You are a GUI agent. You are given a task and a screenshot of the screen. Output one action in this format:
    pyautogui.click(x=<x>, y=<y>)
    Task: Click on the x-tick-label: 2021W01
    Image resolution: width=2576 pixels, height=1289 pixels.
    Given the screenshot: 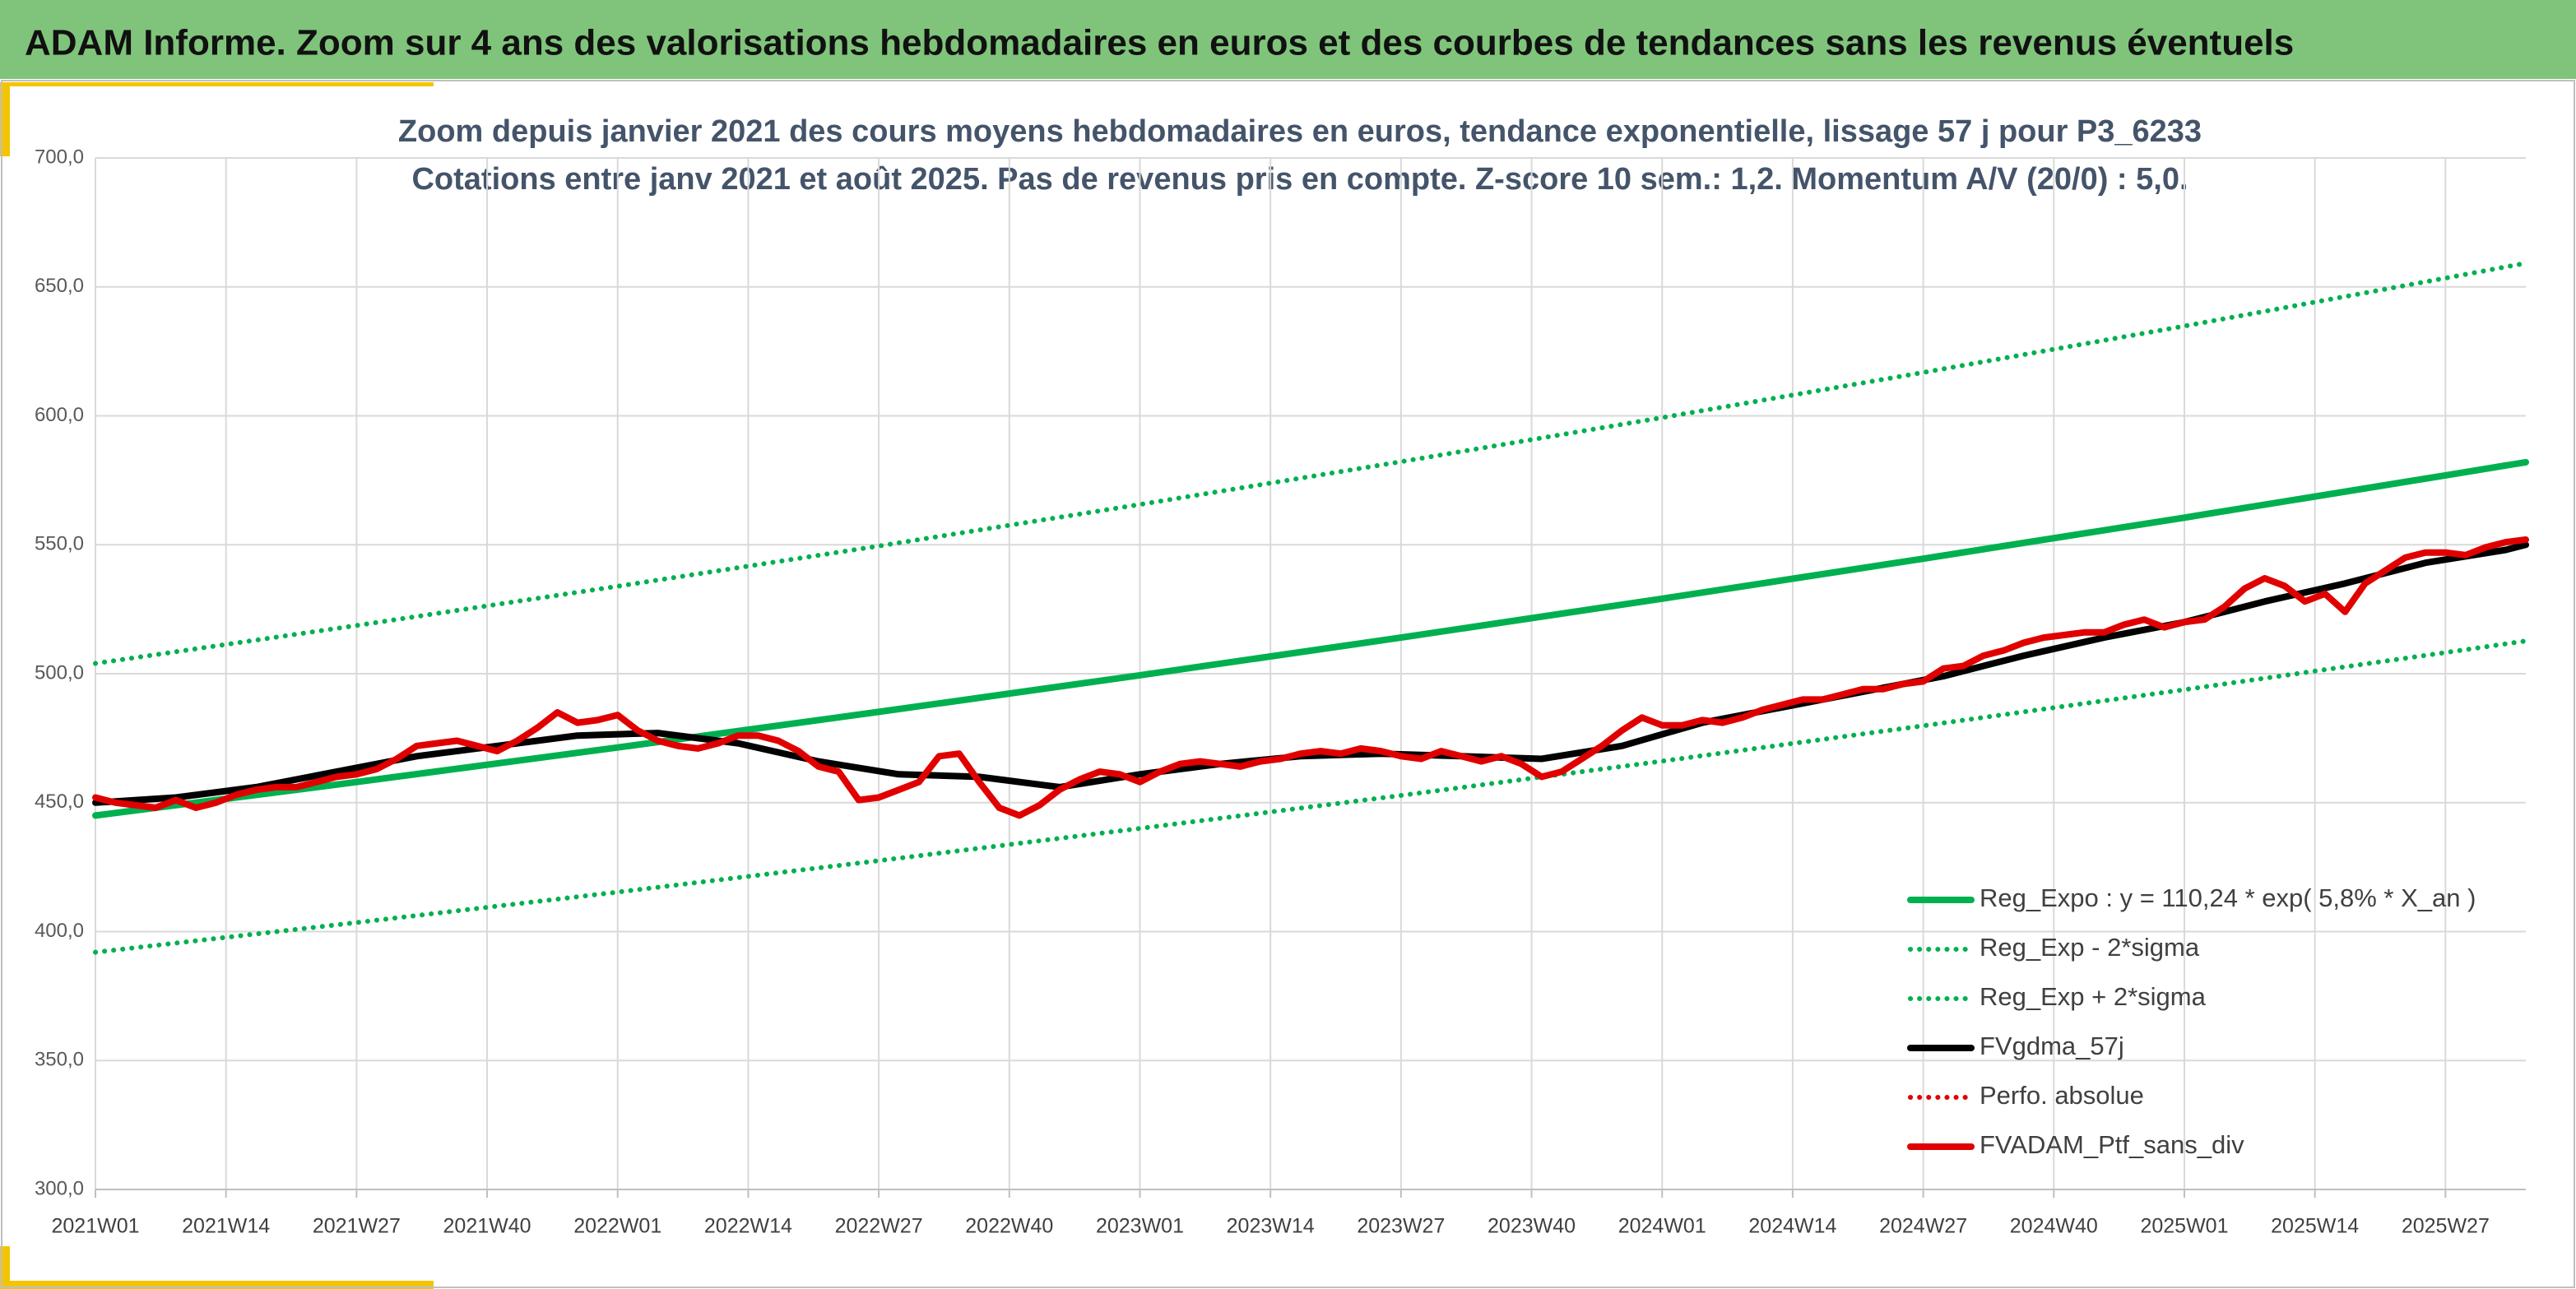 What is the action you would take?
    pyautogui.click(x=95, y=1226)
    